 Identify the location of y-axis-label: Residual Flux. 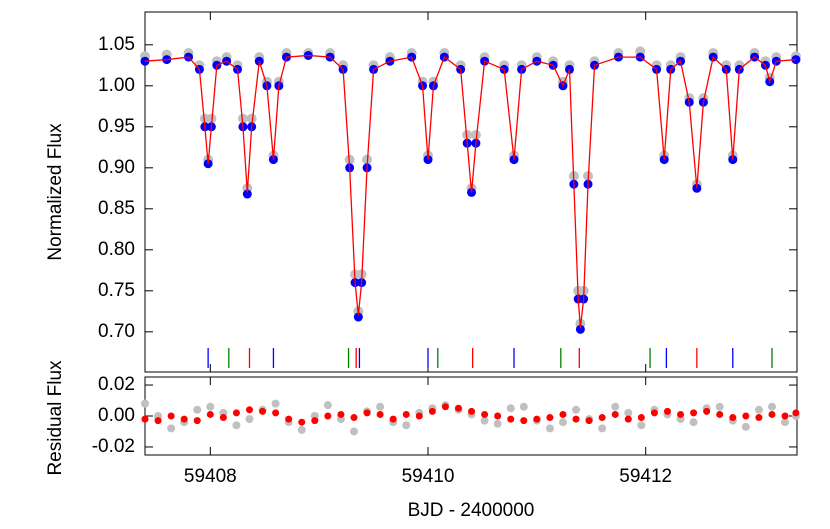
(55, 418).